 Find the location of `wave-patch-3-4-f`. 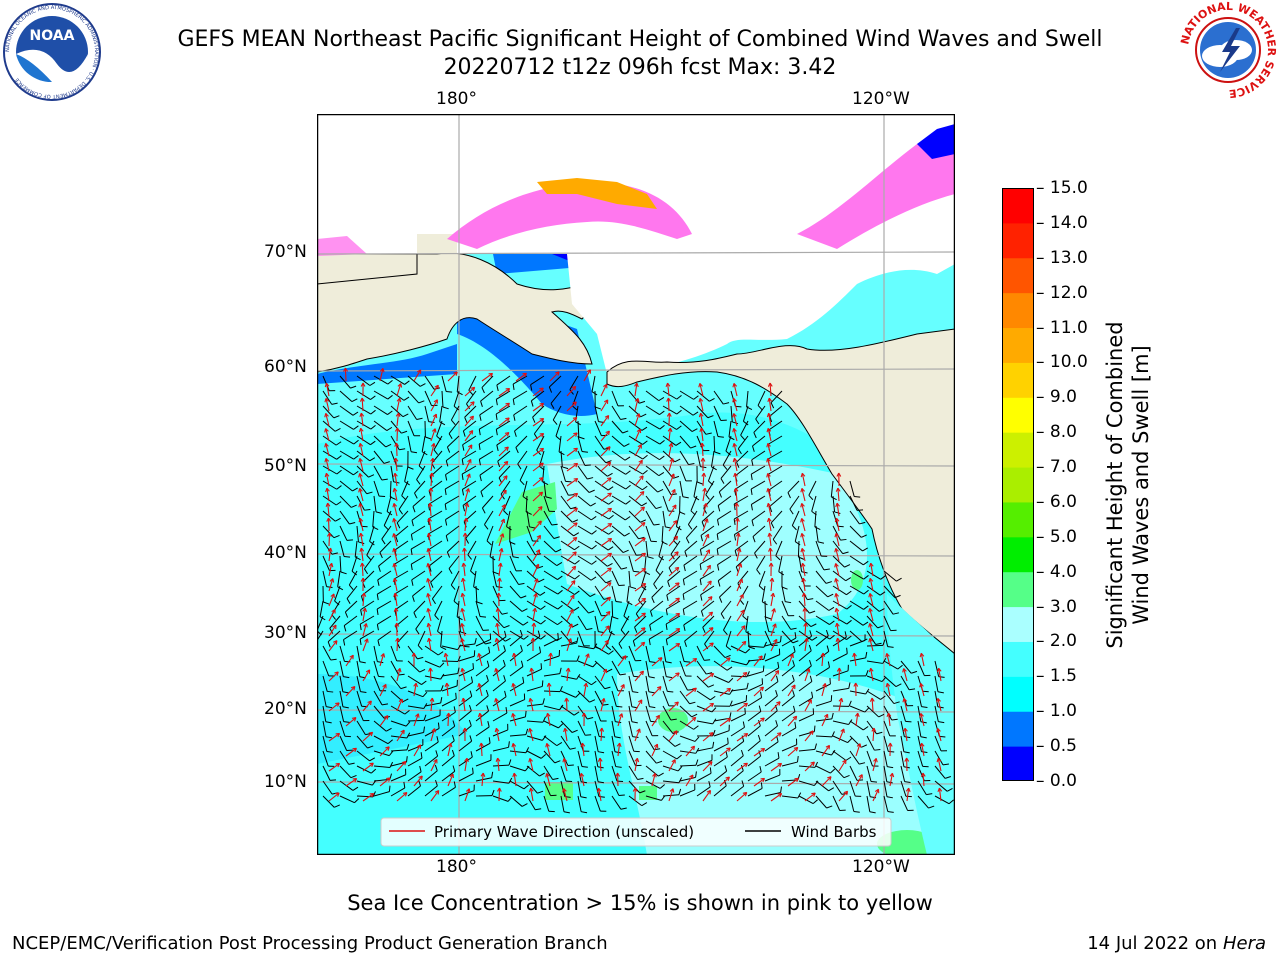

wave-patch-3-4-f is located at coordinates (907, 842).